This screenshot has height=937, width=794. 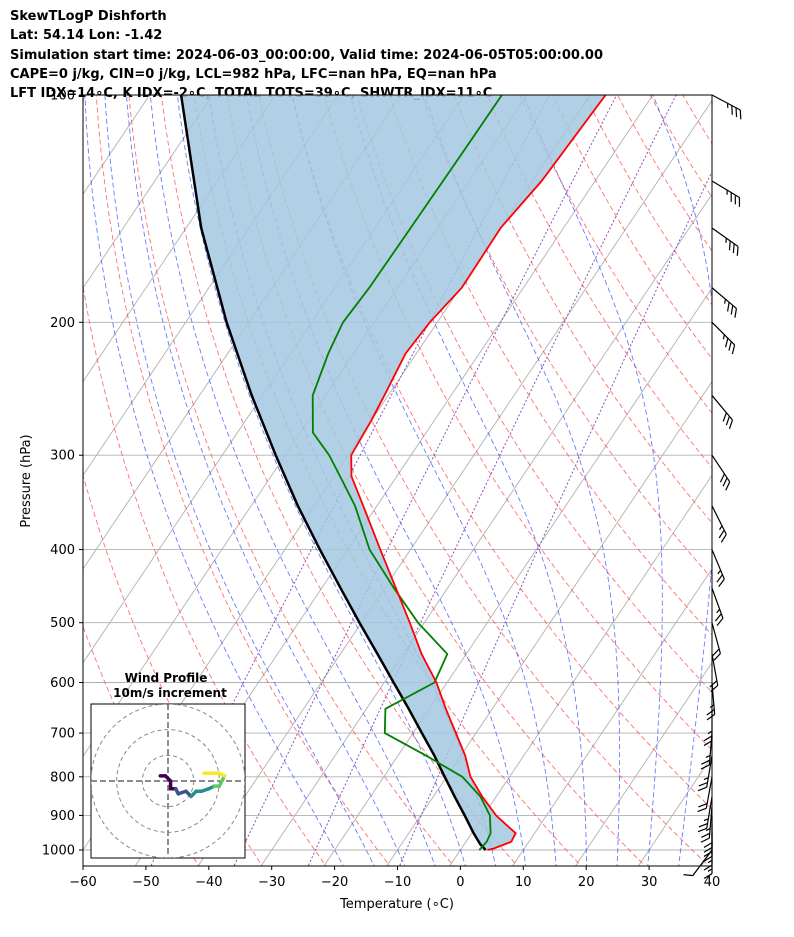 I want to click on wind-barbs, so click(x=712, y=487).